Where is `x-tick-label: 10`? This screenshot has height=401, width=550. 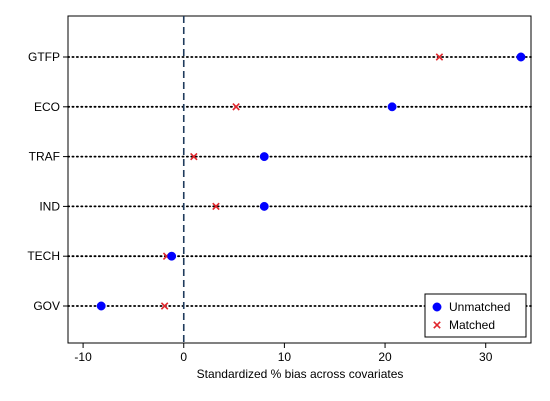
x-tick-label: 10 is located at coordinates (285, 357).